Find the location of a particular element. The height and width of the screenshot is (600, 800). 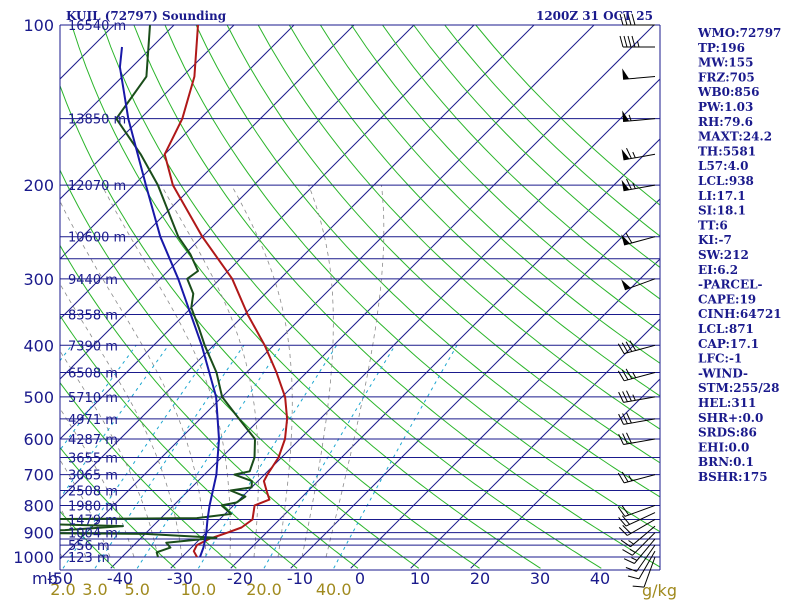

index-item: -WIND- is located at coordinates (723, 373).